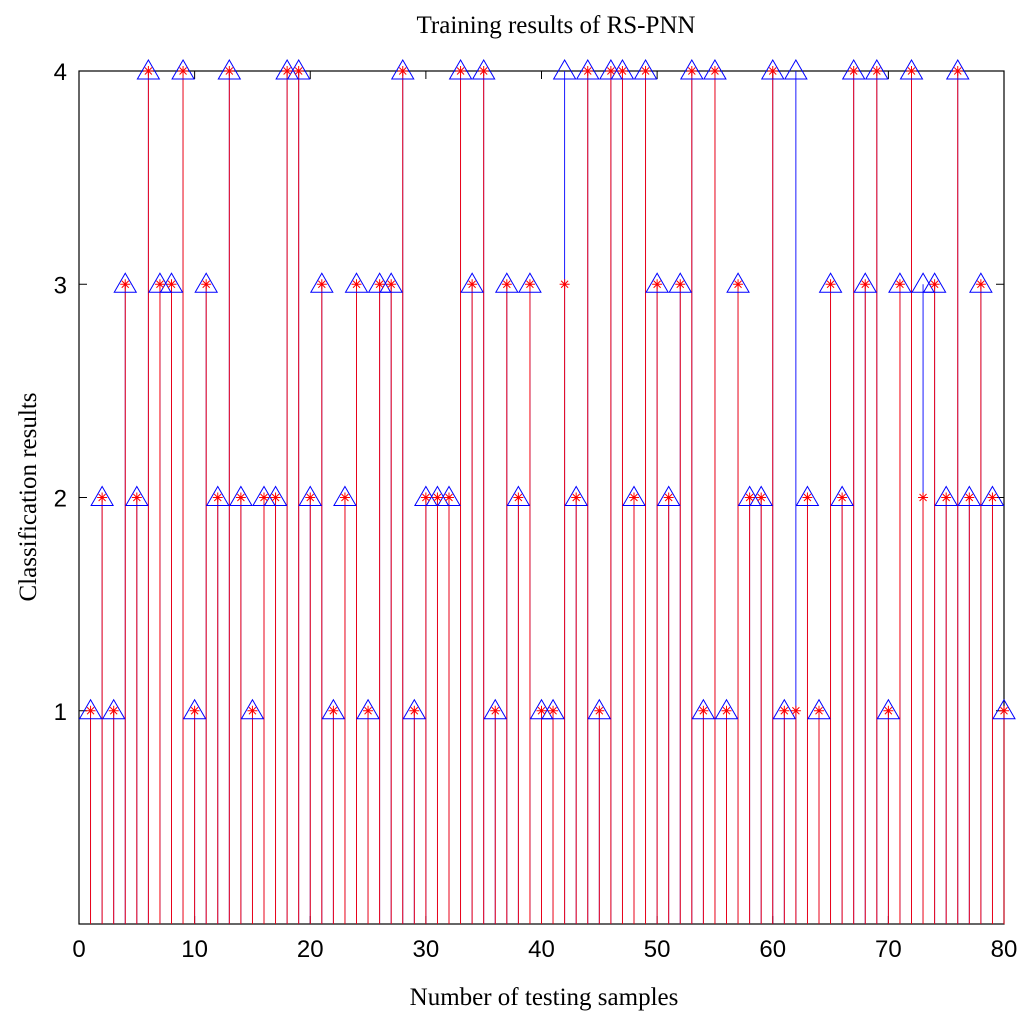  I want to click on y-tick-label: 4, so click(60, 72).